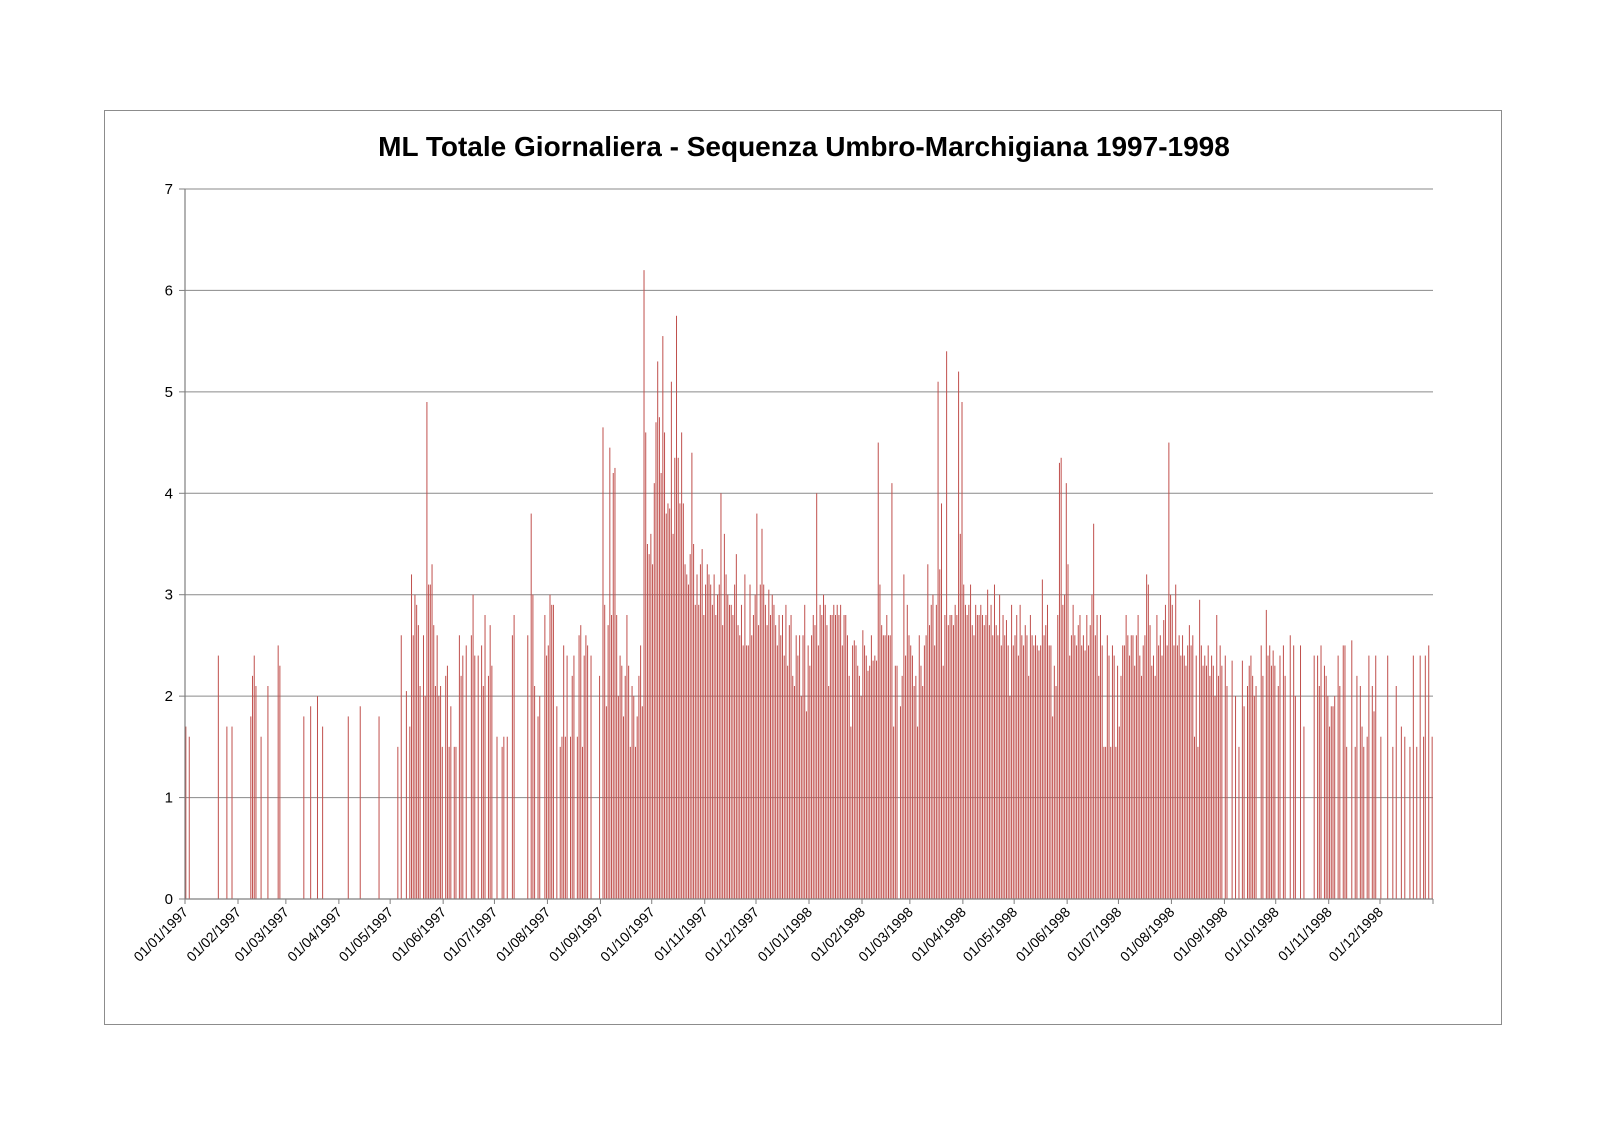  Describe the element at coordinates (1094, 934) in the screenshot. I see `x-tick-label: 01/07/1998` at that location.